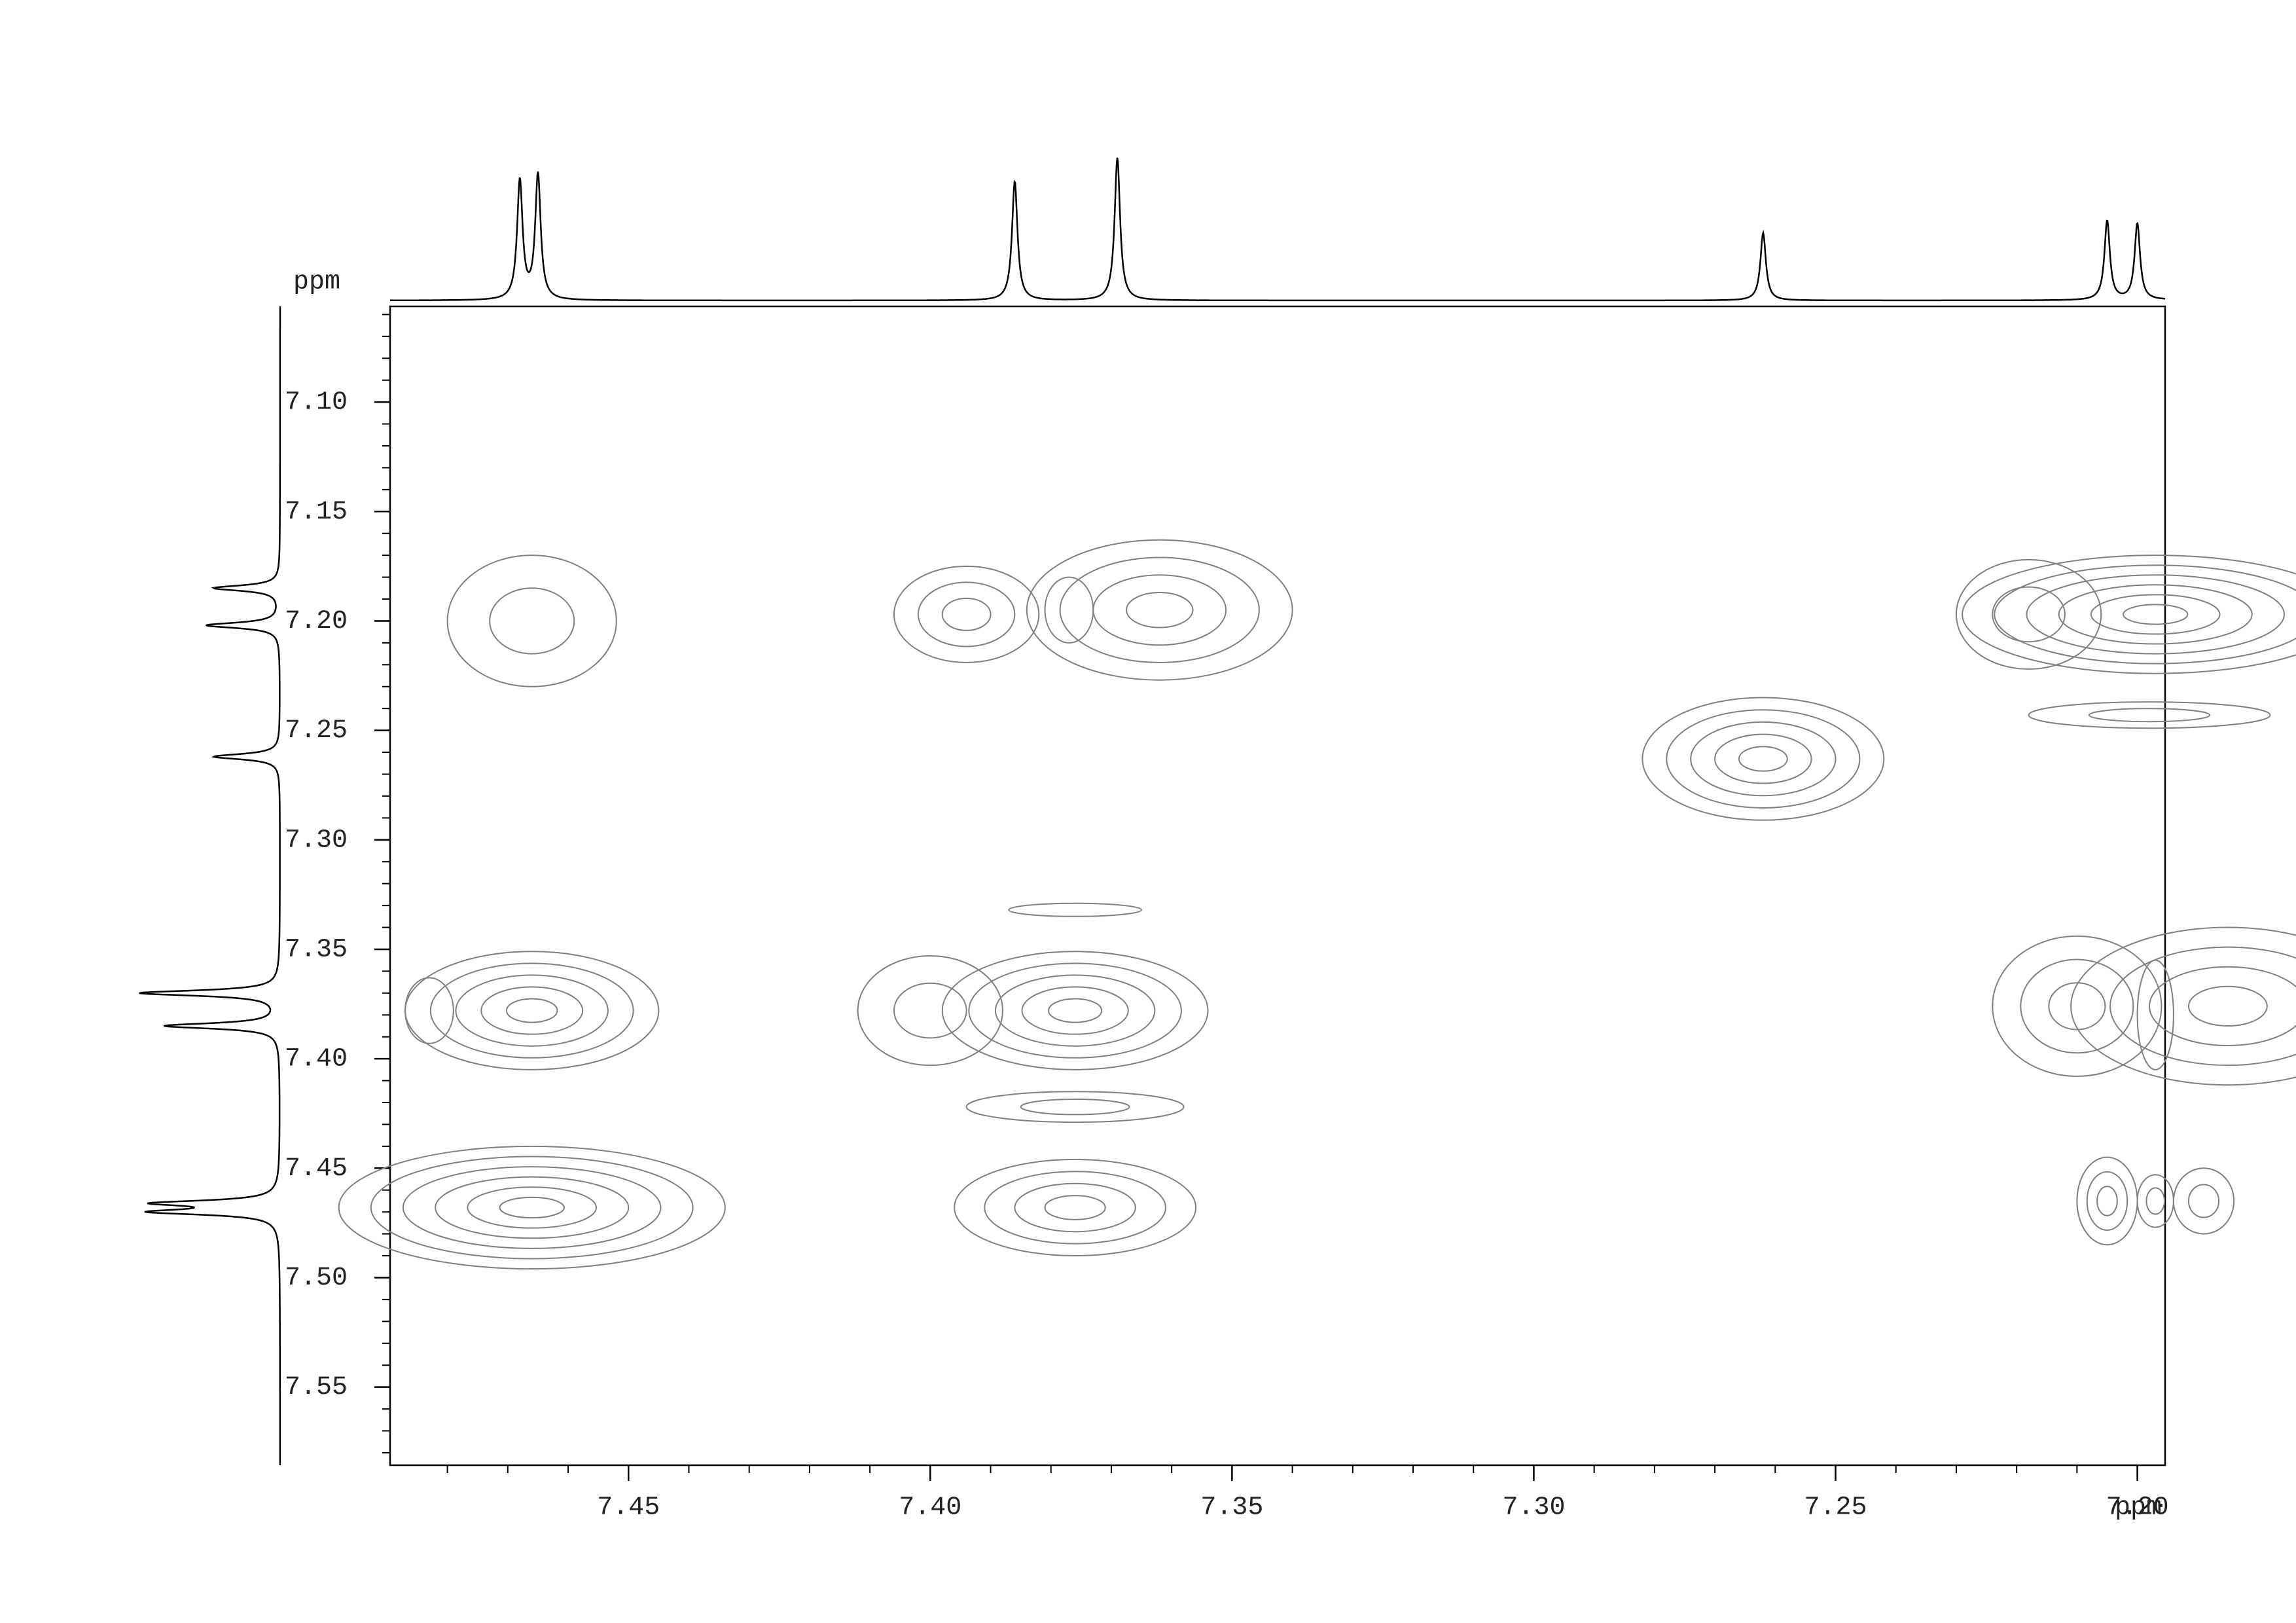  I want to click on x-axis-label: ppm, so click(2138, 1508).